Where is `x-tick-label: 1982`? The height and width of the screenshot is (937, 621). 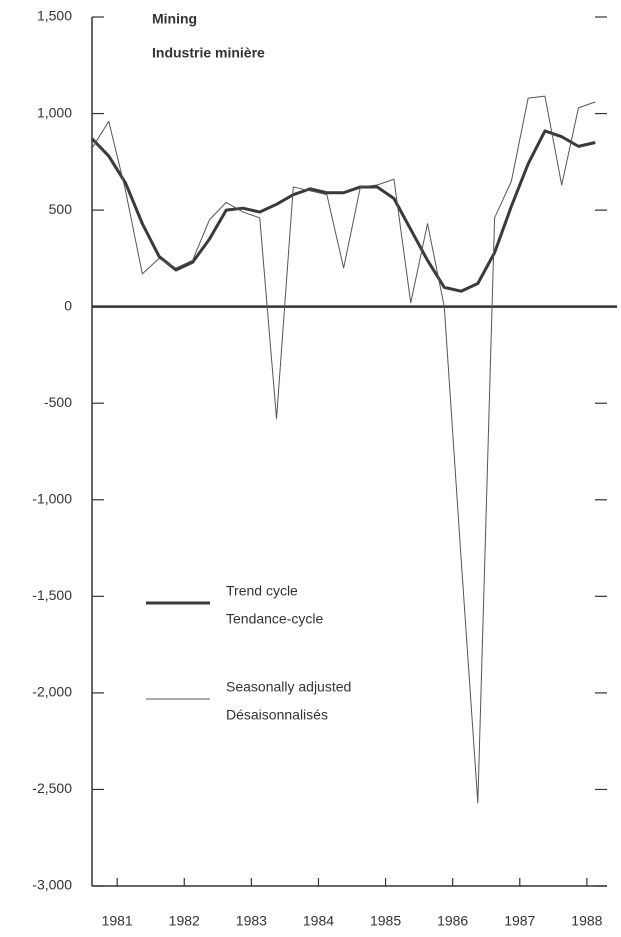 x-tick-label: 1982 is located at coordinates (184, 921).